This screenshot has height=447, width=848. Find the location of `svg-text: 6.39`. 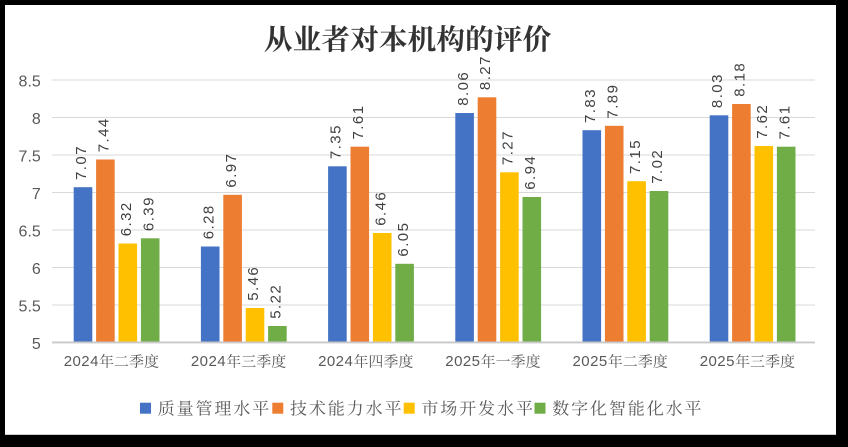

svg-text: 6.39 is located at coordinates (148, 213).